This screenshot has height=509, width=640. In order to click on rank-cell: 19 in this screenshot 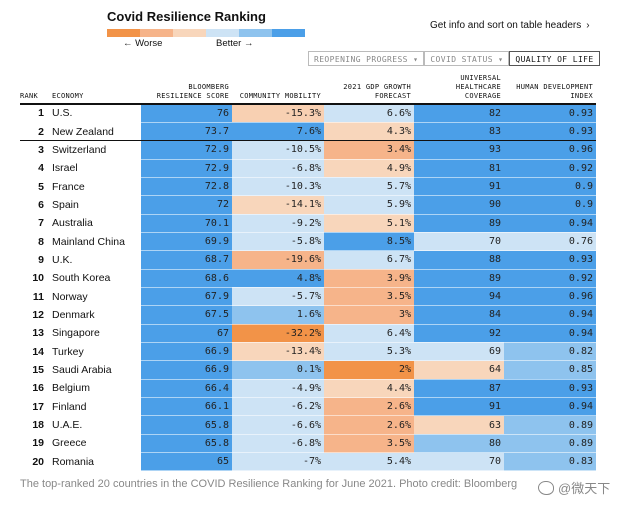, I will do `click(34, 444)`.